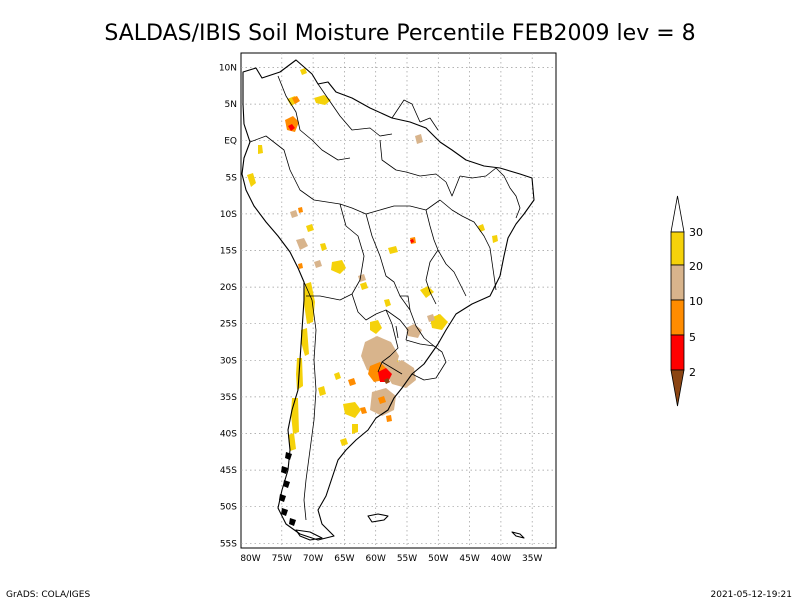 The width and height of the screenshot is (800, 600). Describe the element at coordinates (696, 232) in the screenshot. I see `legend-label: 30` at that location.